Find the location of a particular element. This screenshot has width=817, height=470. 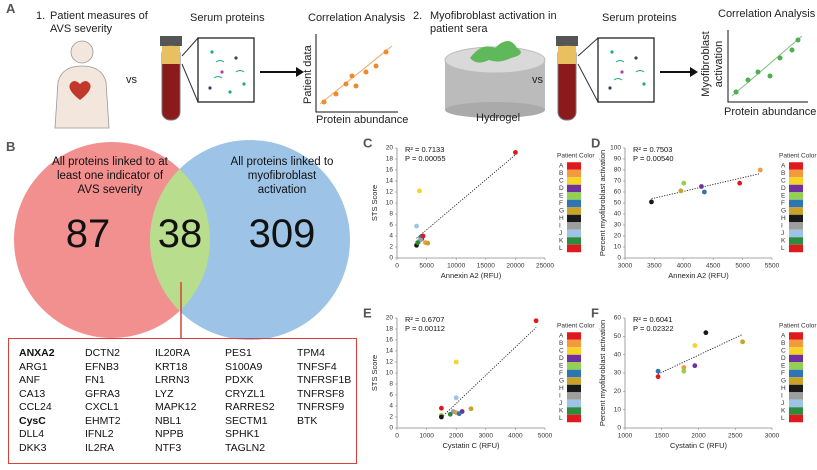

protein-name: NPPB is located at coordinates (169, 434).